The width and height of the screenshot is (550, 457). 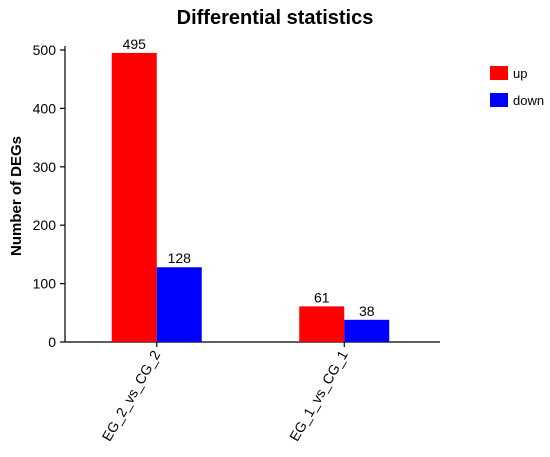 I want to click on y-ticks: 0 100 200 300 400 500, so click(x=49, y=196).